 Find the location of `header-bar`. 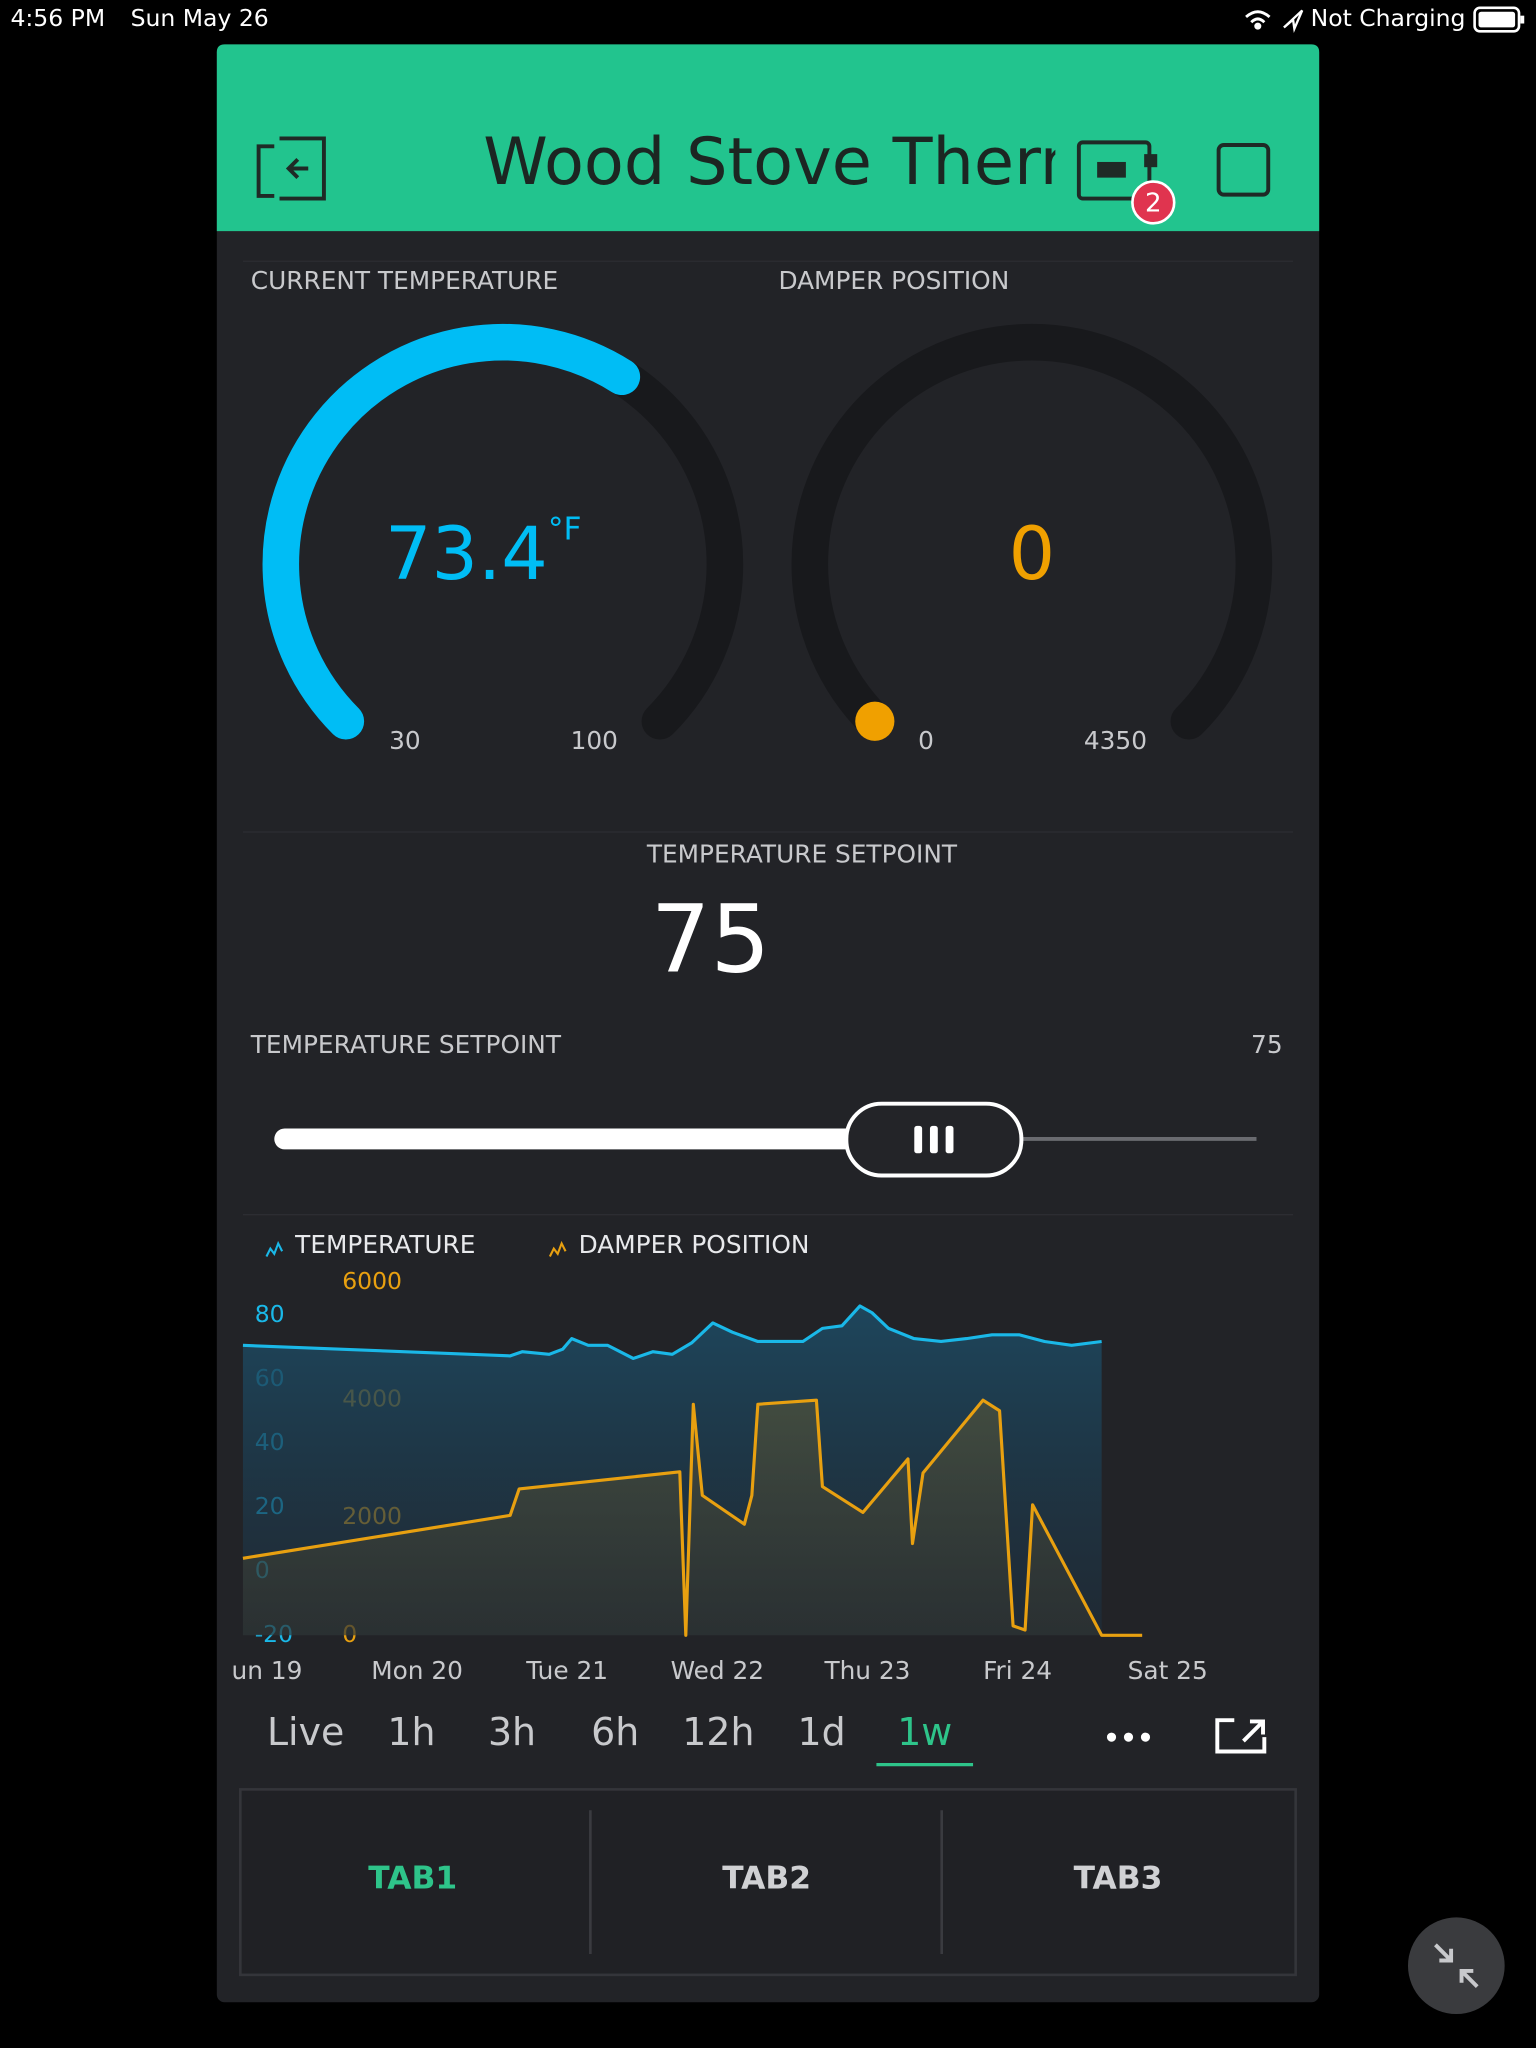

header-bar is located at coordinates (768, 138).